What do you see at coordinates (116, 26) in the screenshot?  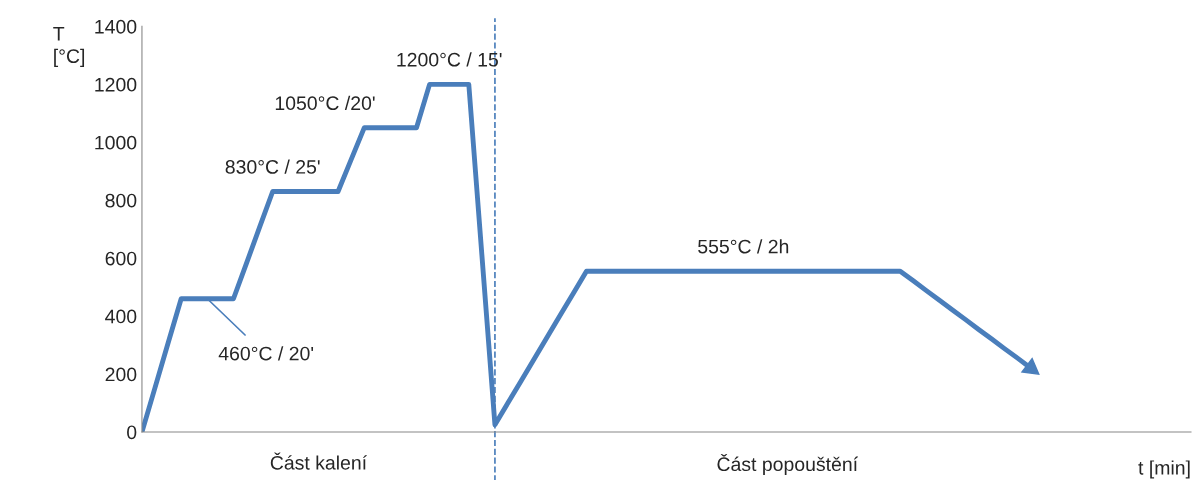 I see `y-tick-label: 1400` at bounding box center [116, 26].